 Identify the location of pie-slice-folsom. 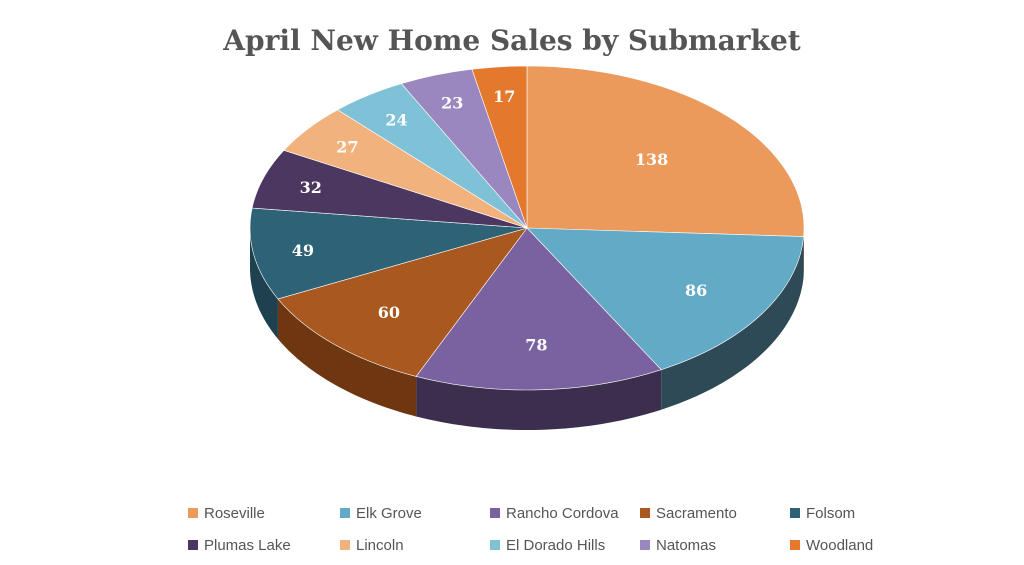
(388, 253).